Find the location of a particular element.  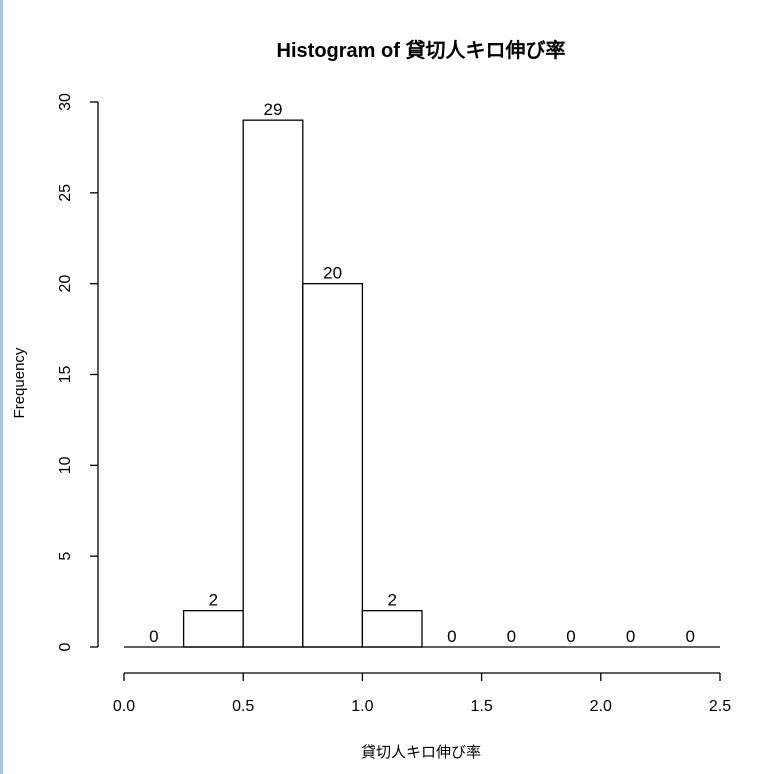

y-tick-label: 20 is located at coordinates (65, 284).